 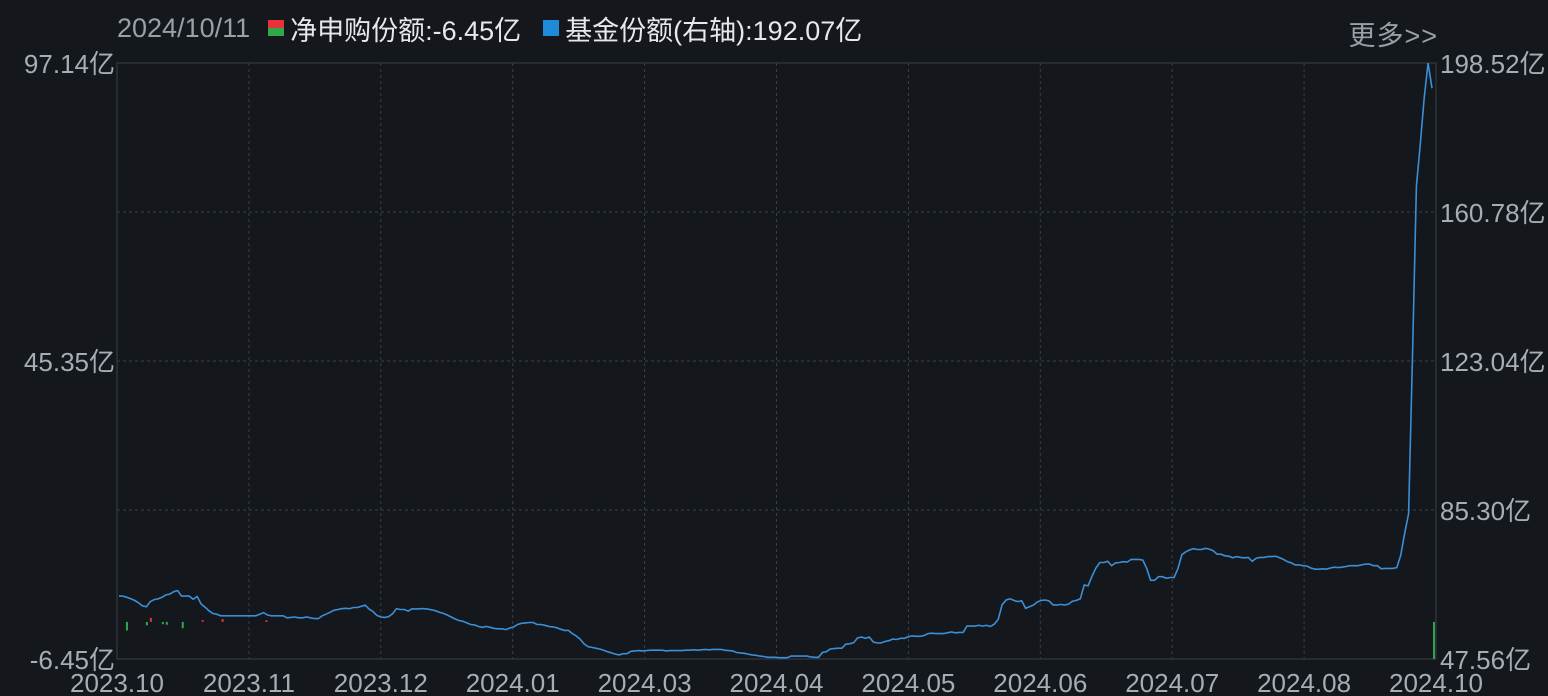 I want to click on x-axis-tick-label: 2023.11, so click(x=249, y=682).